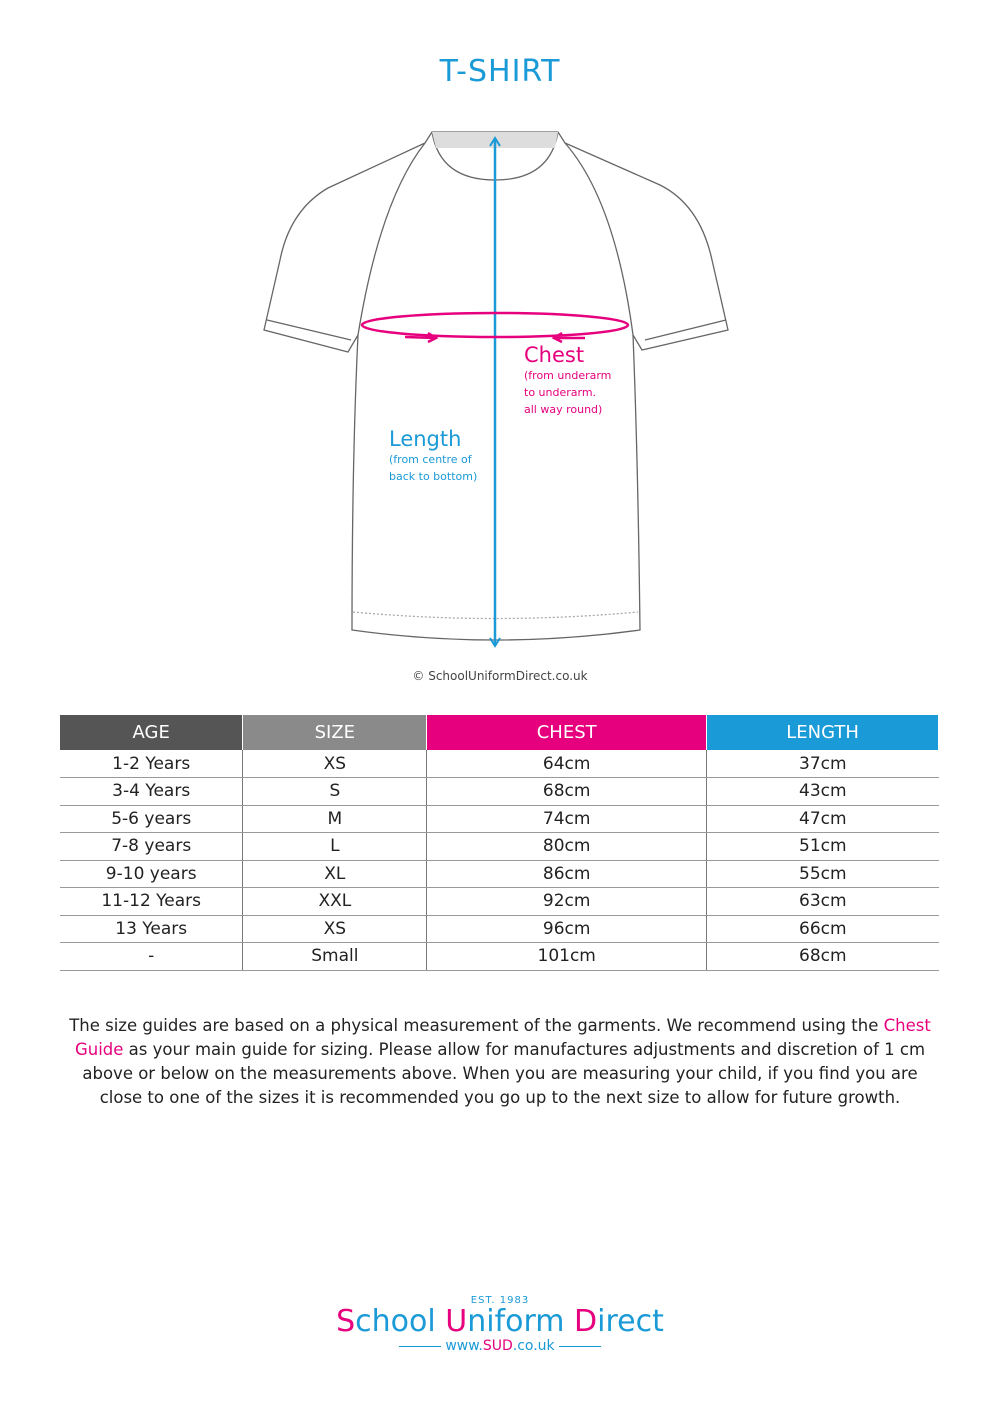  What do you see at coordinates (335, 846) in the screenshot?
I see `table-cell: L` at bounding box center [335, 846].